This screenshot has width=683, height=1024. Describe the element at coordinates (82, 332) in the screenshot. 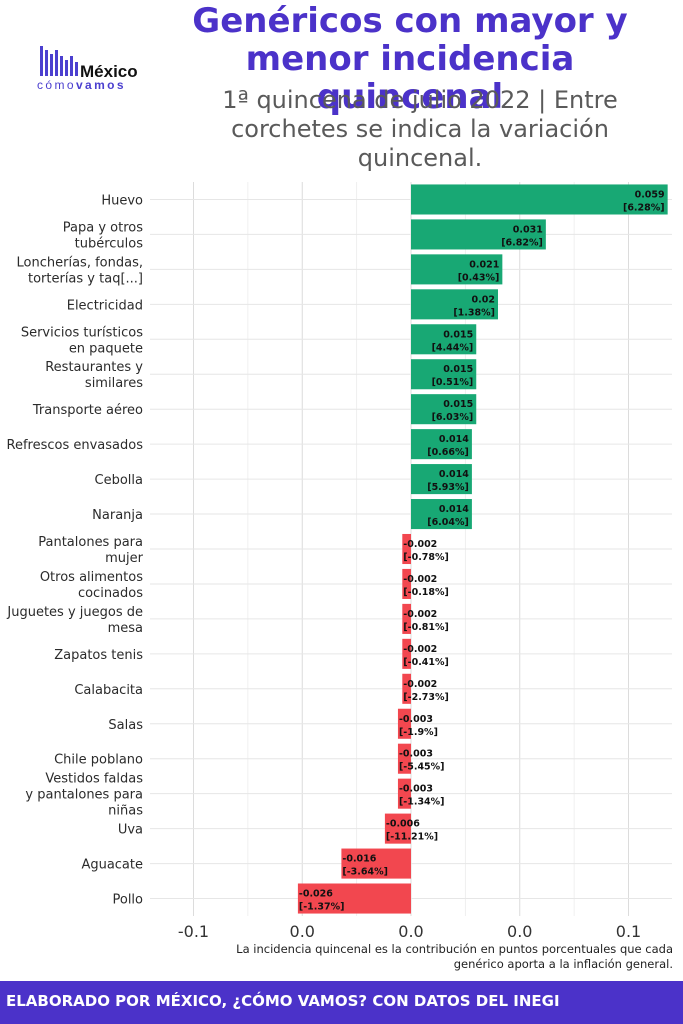

I see `category-label-line: Servicios turísticos` at that location.